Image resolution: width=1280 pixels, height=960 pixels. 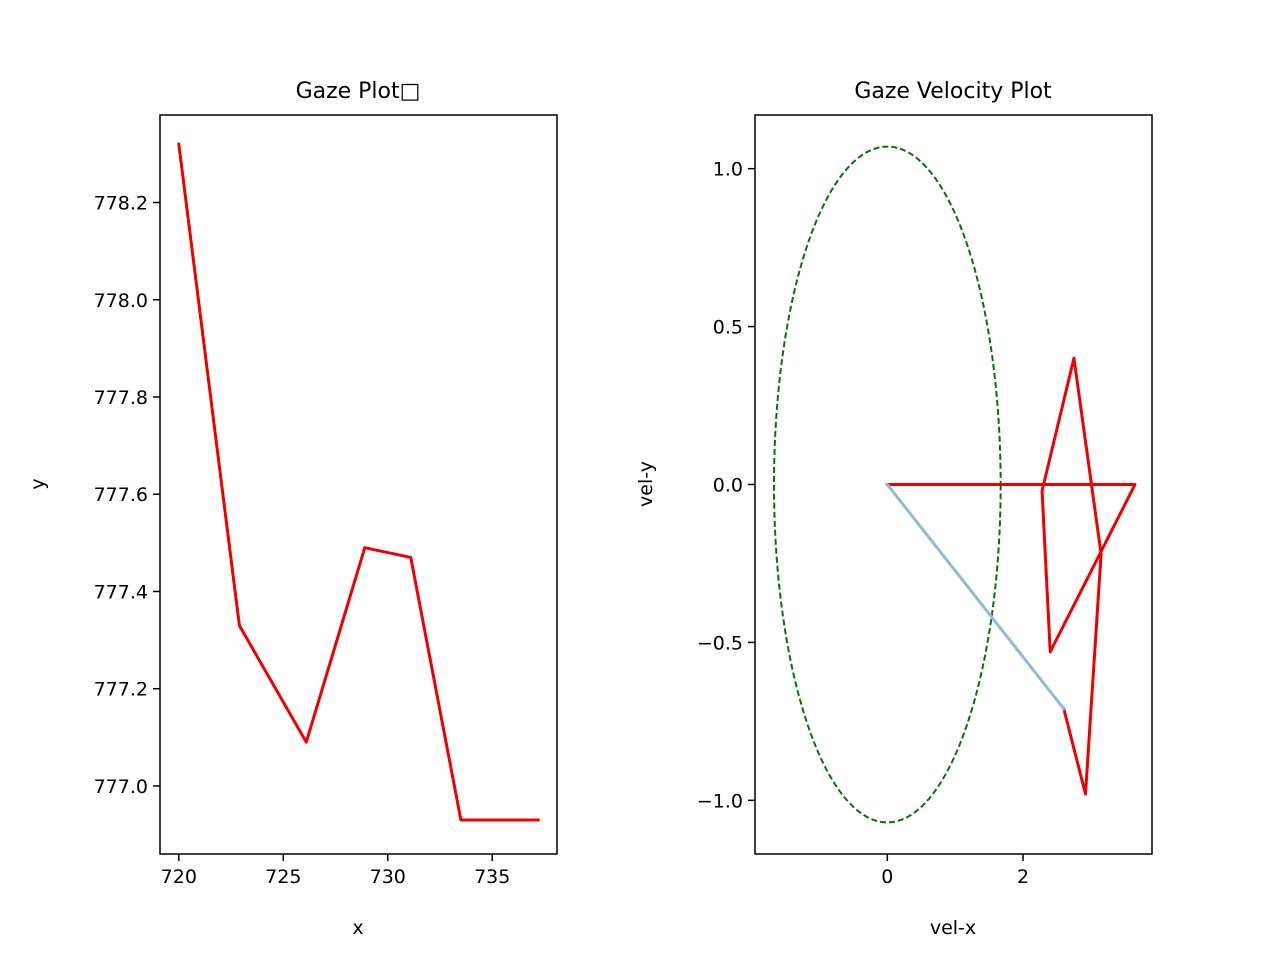 I want to click on gaze-plot-ylabel: y, so click(x=38, y=483).